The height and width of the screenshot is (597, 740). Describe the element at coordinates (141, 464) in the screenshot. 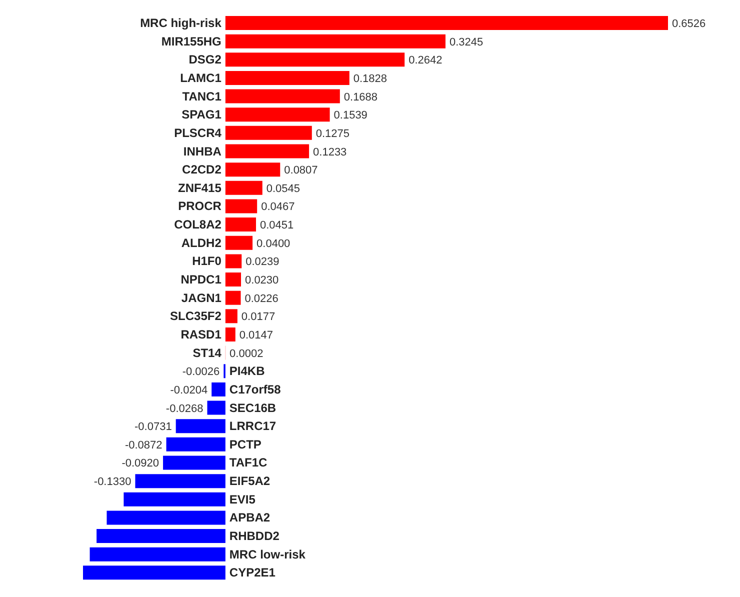

I see `data-label: -0.0920` at that location.